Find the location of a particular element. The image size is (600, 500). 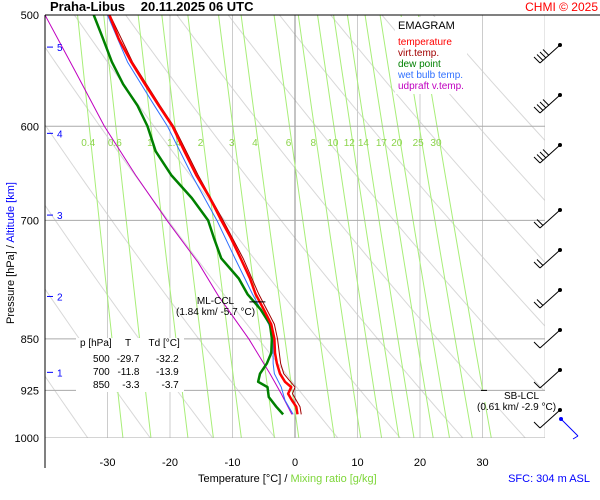

mixing-ratio-label: 30 is located at coordinates (436, 143).